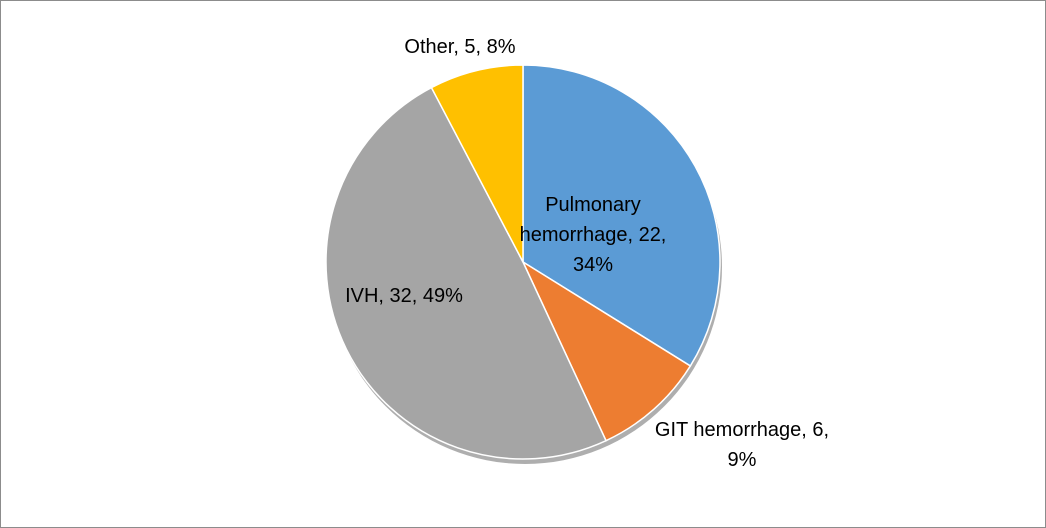  What do you see at coordinates (404, 296) in the screenshot?
I see `data-label: IVH, 32, 49%` at bounding box center [404, 296].